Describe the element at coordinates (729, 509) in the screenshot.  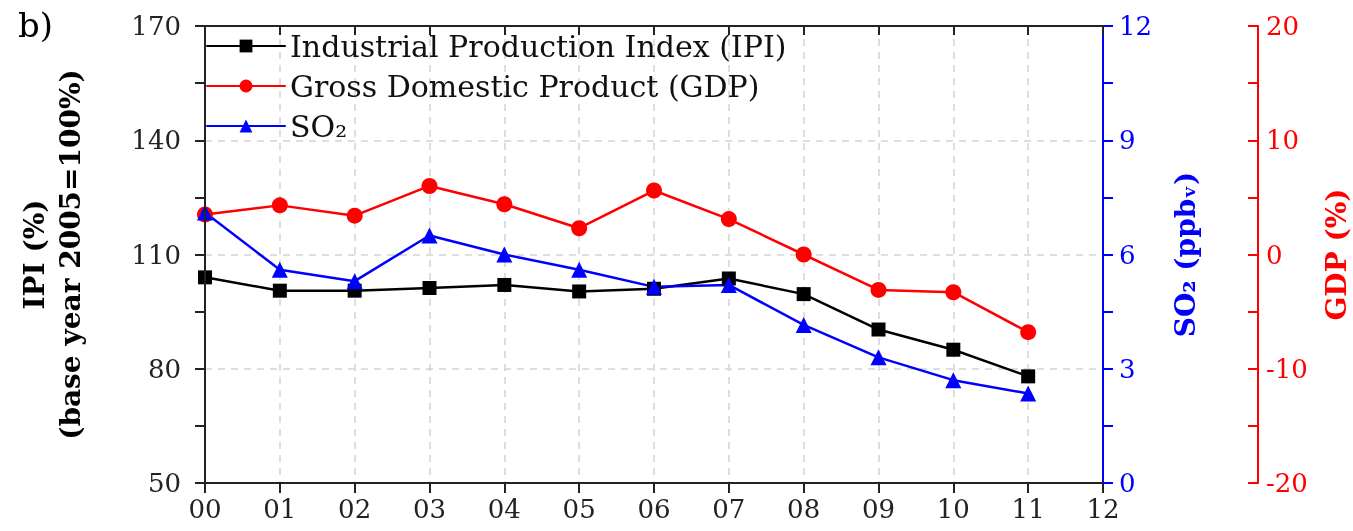
I see `x-tick-label: 07` at that location.